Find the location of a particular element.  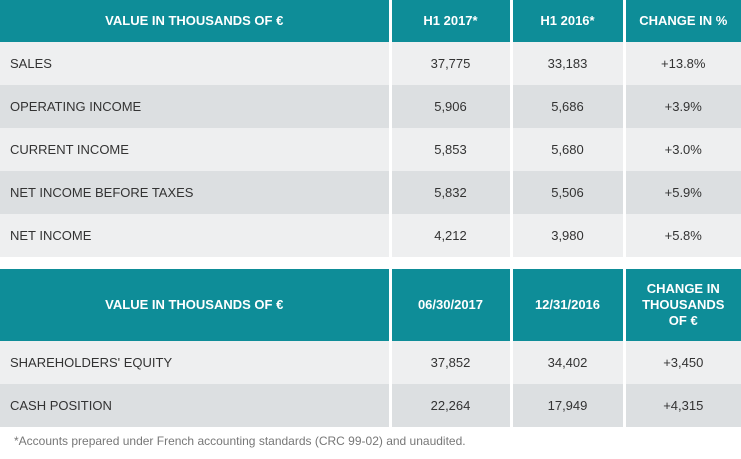

table-cell: +13.8% is located at coordinates (681, 63).